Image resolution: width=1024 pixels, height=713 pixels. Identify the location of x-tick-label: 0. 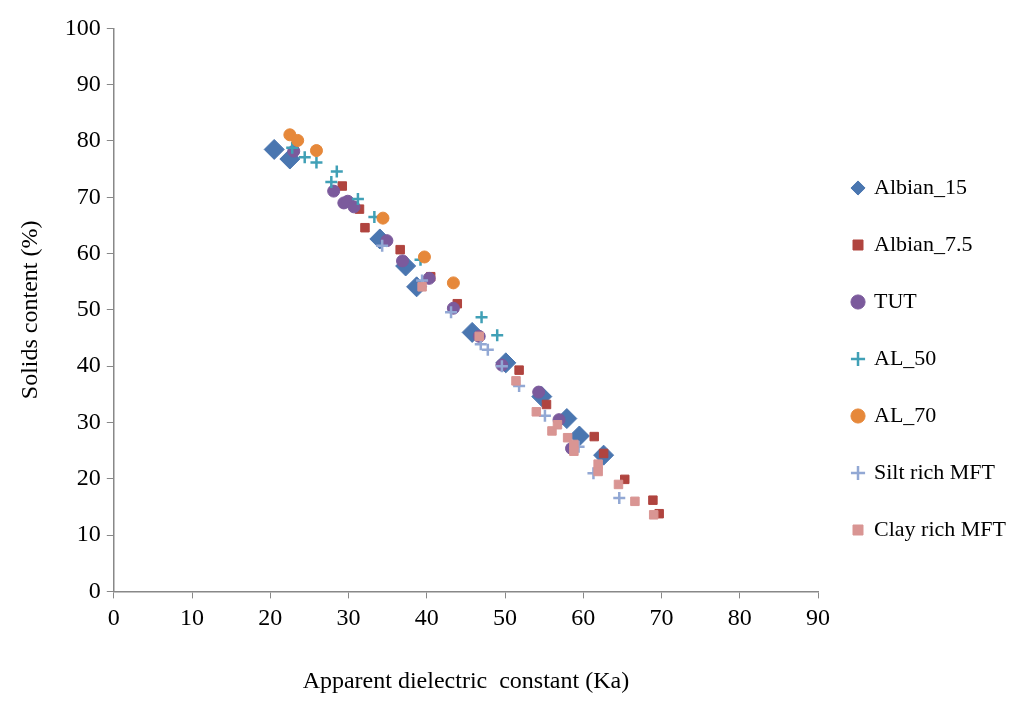
(113, 617).